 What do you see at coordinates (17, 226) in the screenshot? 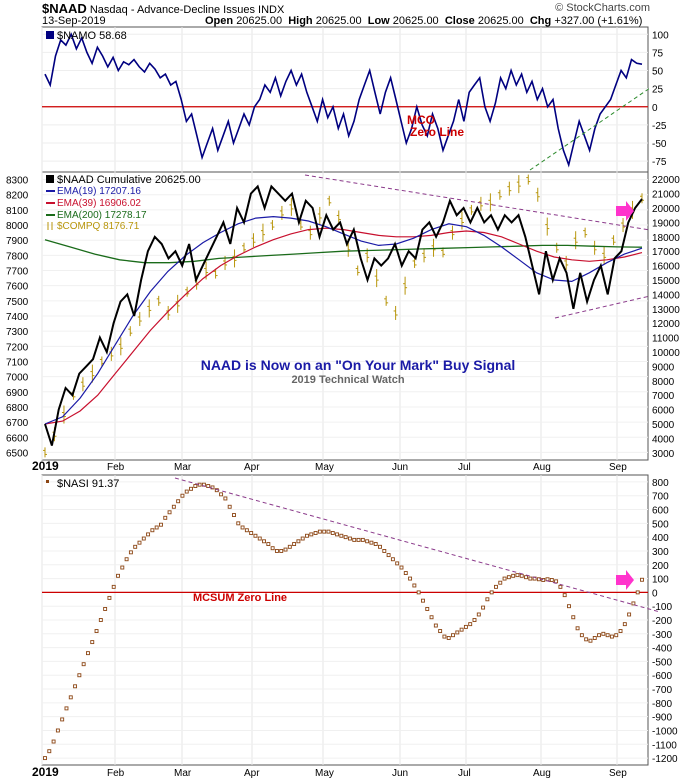
I see `mid-left-ytick-label: 8000` at bounding box center [17, 226].